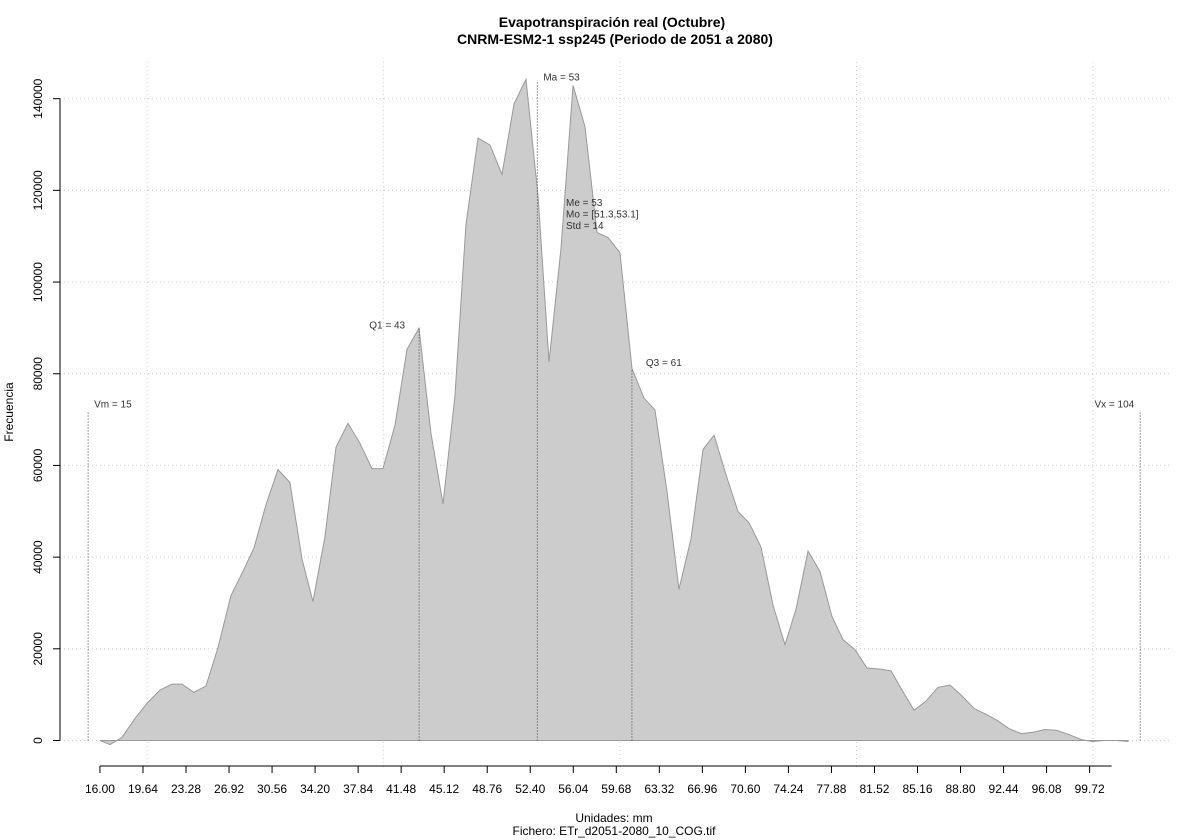  Describe the element at coordinates (38, 465) in the screenshot. I see `y-tick-label: 60000` at that location.